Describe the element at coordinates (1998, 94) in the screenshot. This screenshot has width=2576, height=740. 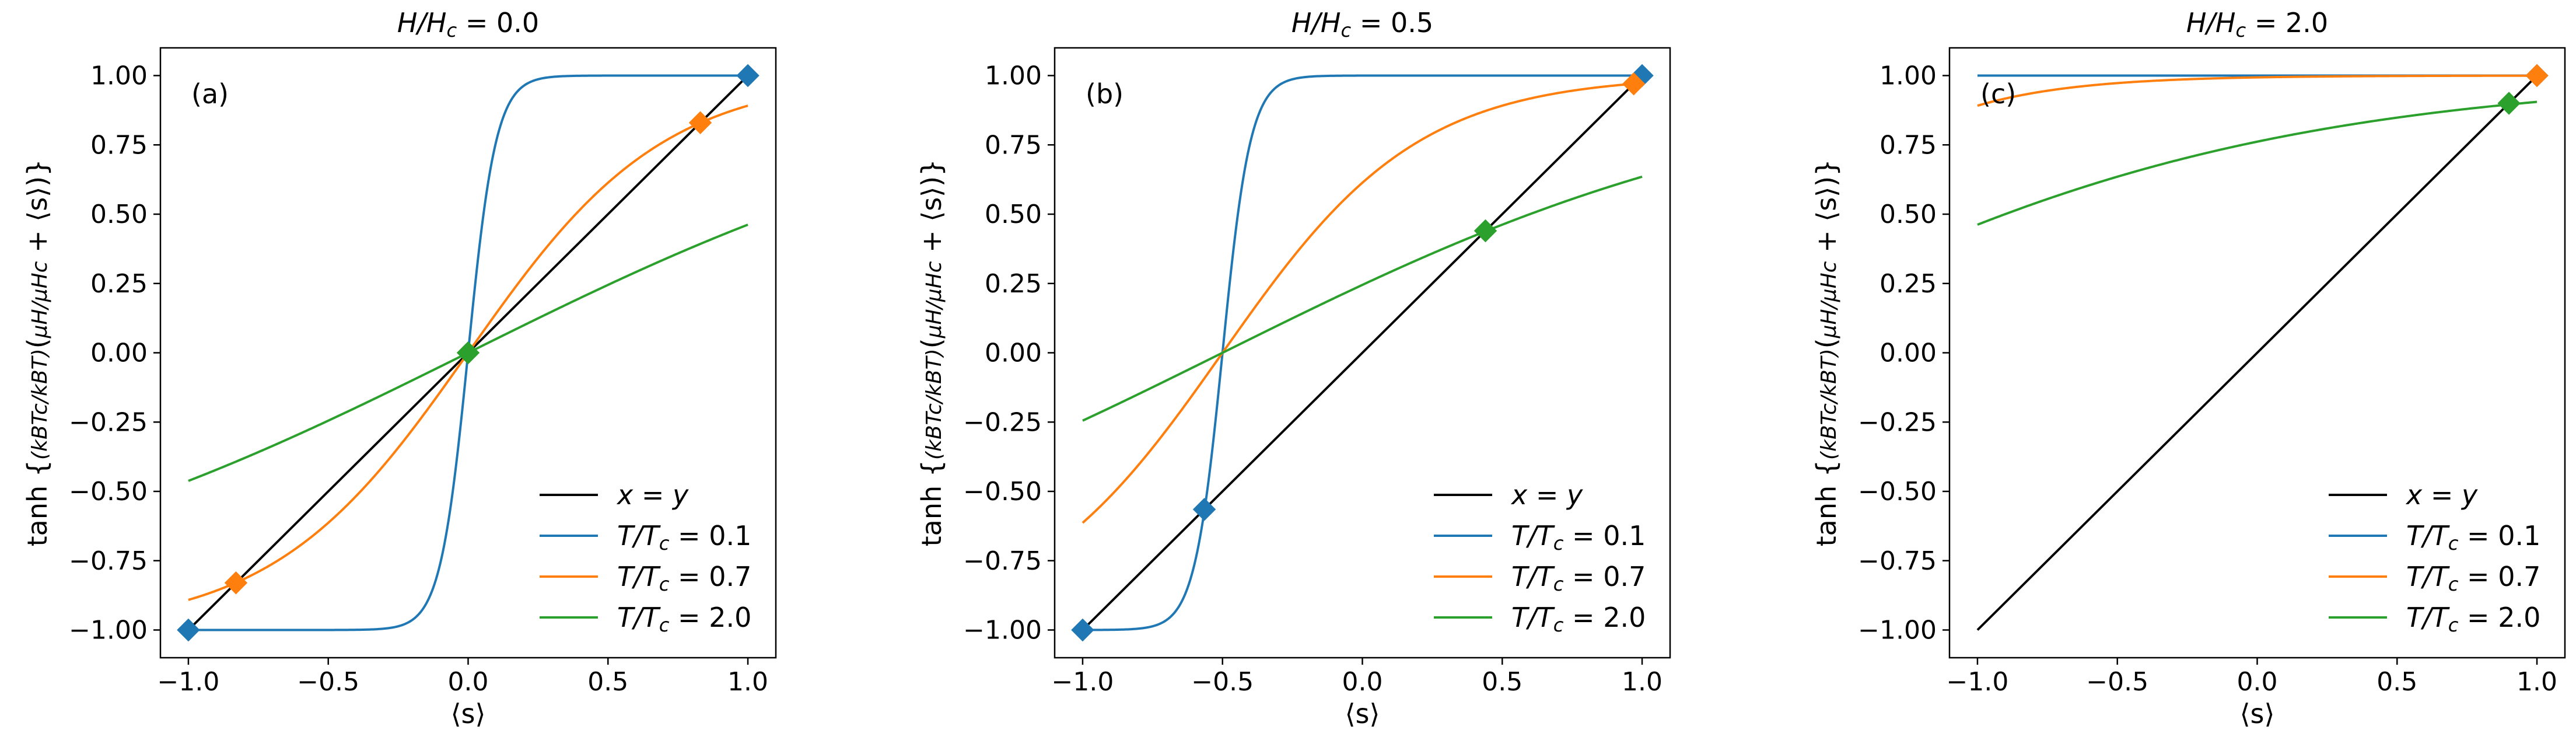
I see `panel-tag: (c)` at that location.